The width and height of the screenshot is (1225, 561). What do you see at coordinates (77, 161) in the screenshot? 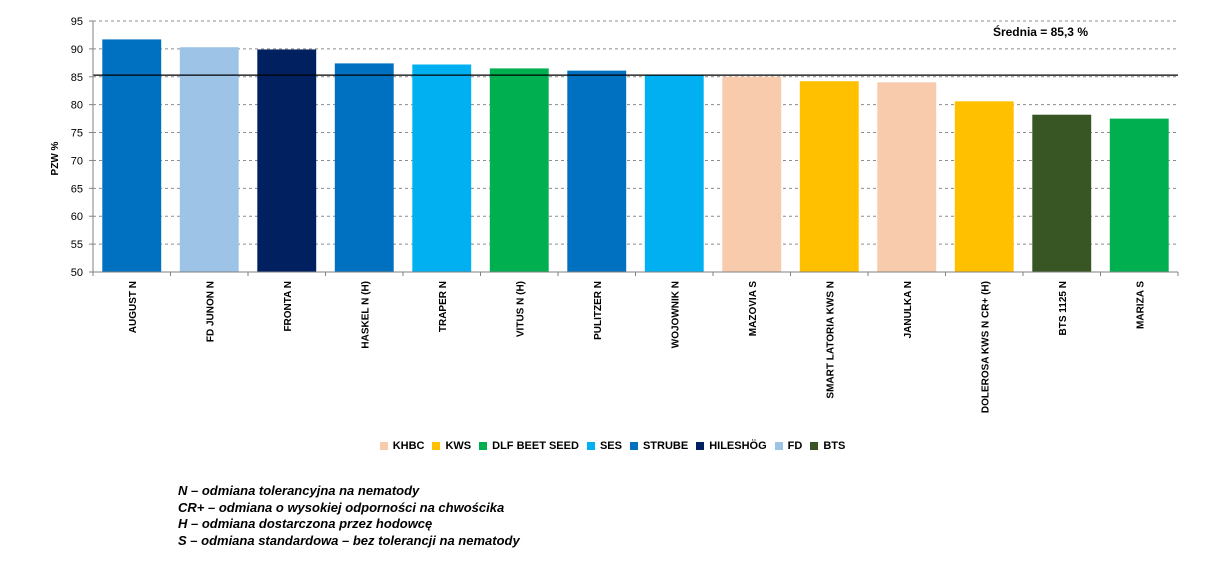
I see `y-tick-label: 70` at bounding box center [77, 161].